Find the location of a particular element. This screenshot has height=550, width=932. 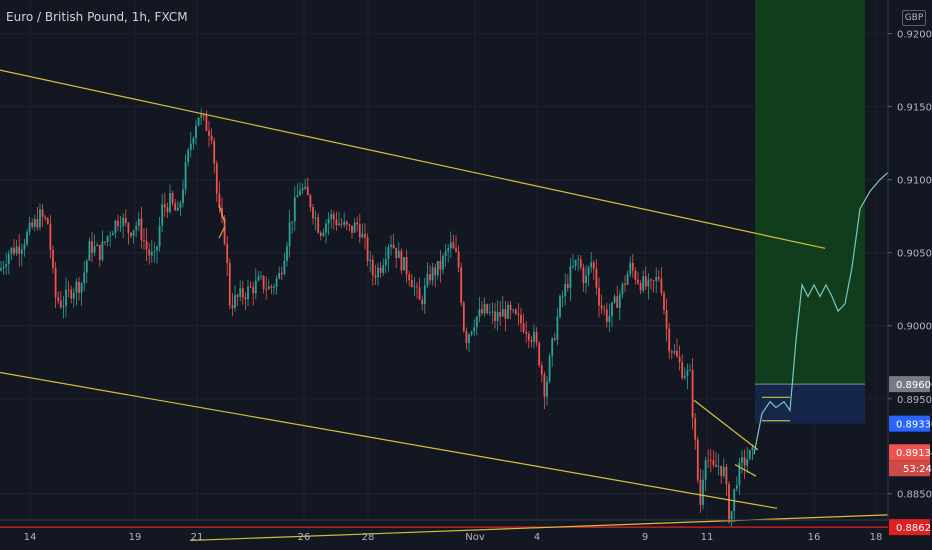

annotation-mark is located at coordinates (222, 232).